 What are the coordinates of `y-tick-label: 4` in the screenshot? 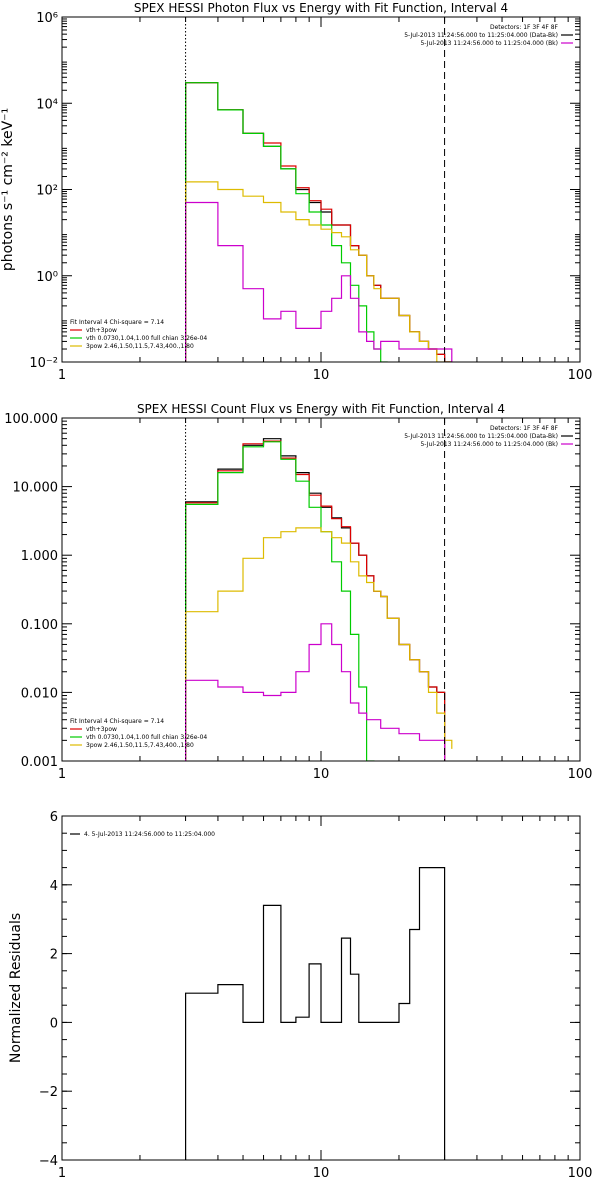 It's located at (54, 886).